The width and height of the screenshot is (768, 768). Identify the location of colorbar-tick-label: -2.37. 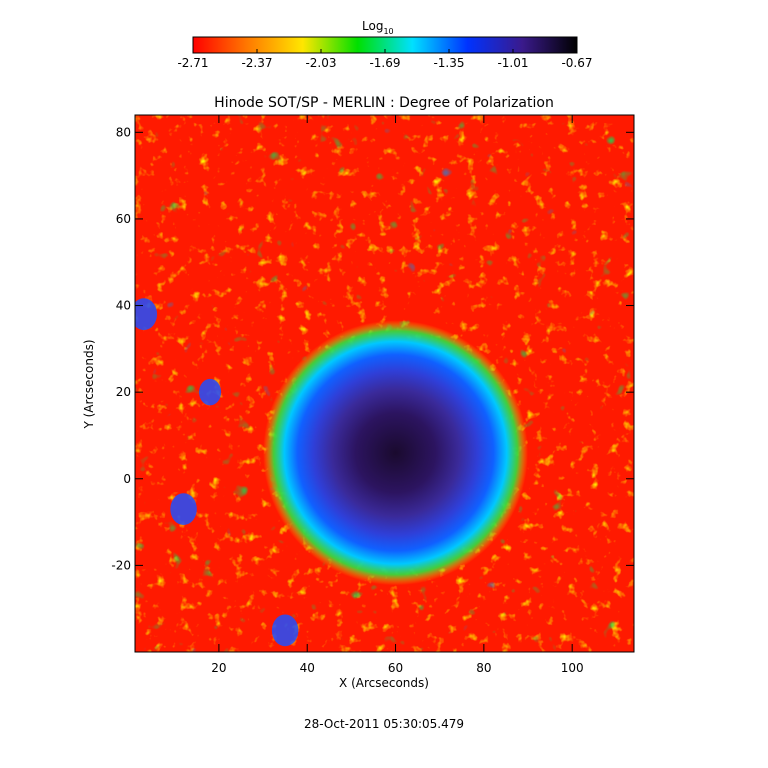
(256, 63).